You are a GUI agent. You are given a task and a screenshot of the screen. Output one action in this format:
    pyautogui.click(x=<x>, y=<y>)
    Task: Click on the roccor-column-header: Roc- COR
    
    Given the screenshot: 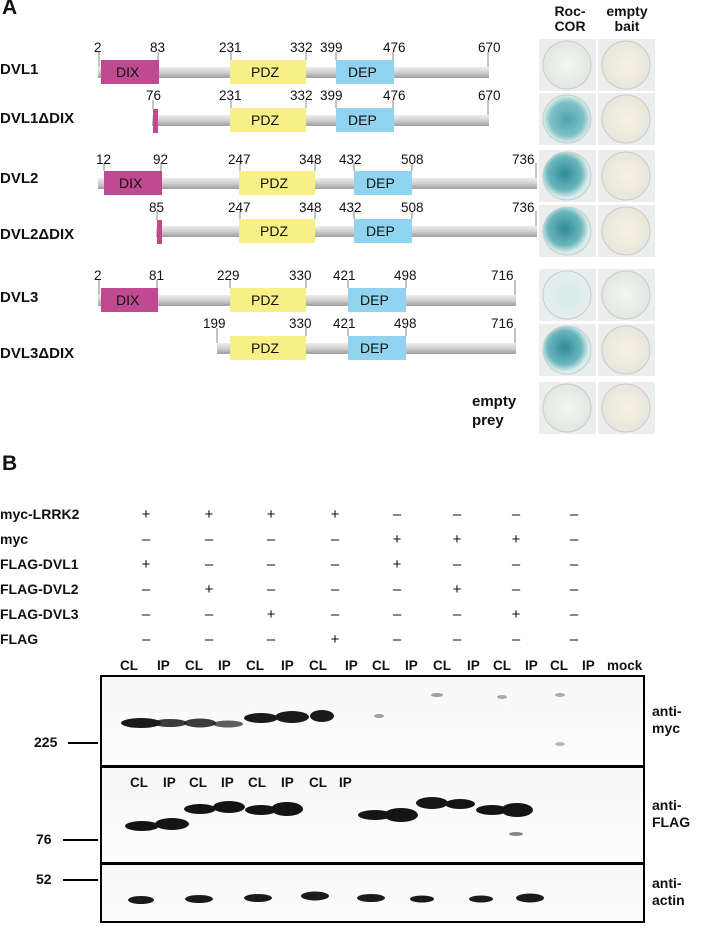 What is the action you would take?
    pyautogui.click(x=570, y=18)
    